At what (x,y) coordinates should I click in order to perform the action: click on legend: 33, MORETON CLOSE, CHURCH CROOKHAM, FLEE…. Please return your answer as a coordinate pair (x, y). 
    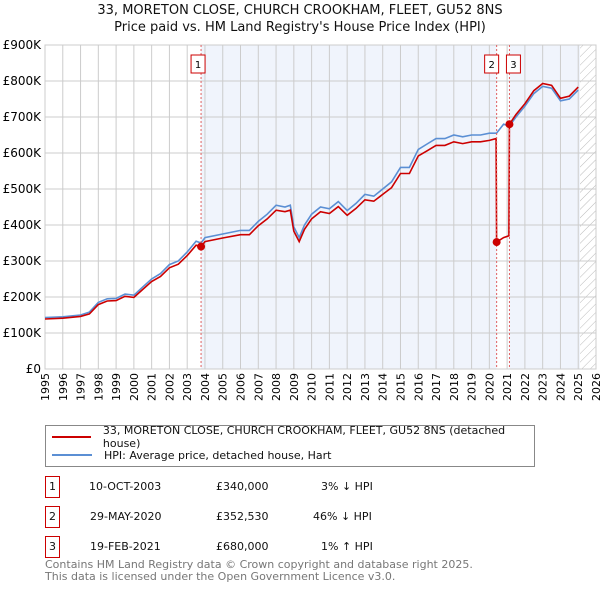
    Looking at the image, I should click on (290, 445).